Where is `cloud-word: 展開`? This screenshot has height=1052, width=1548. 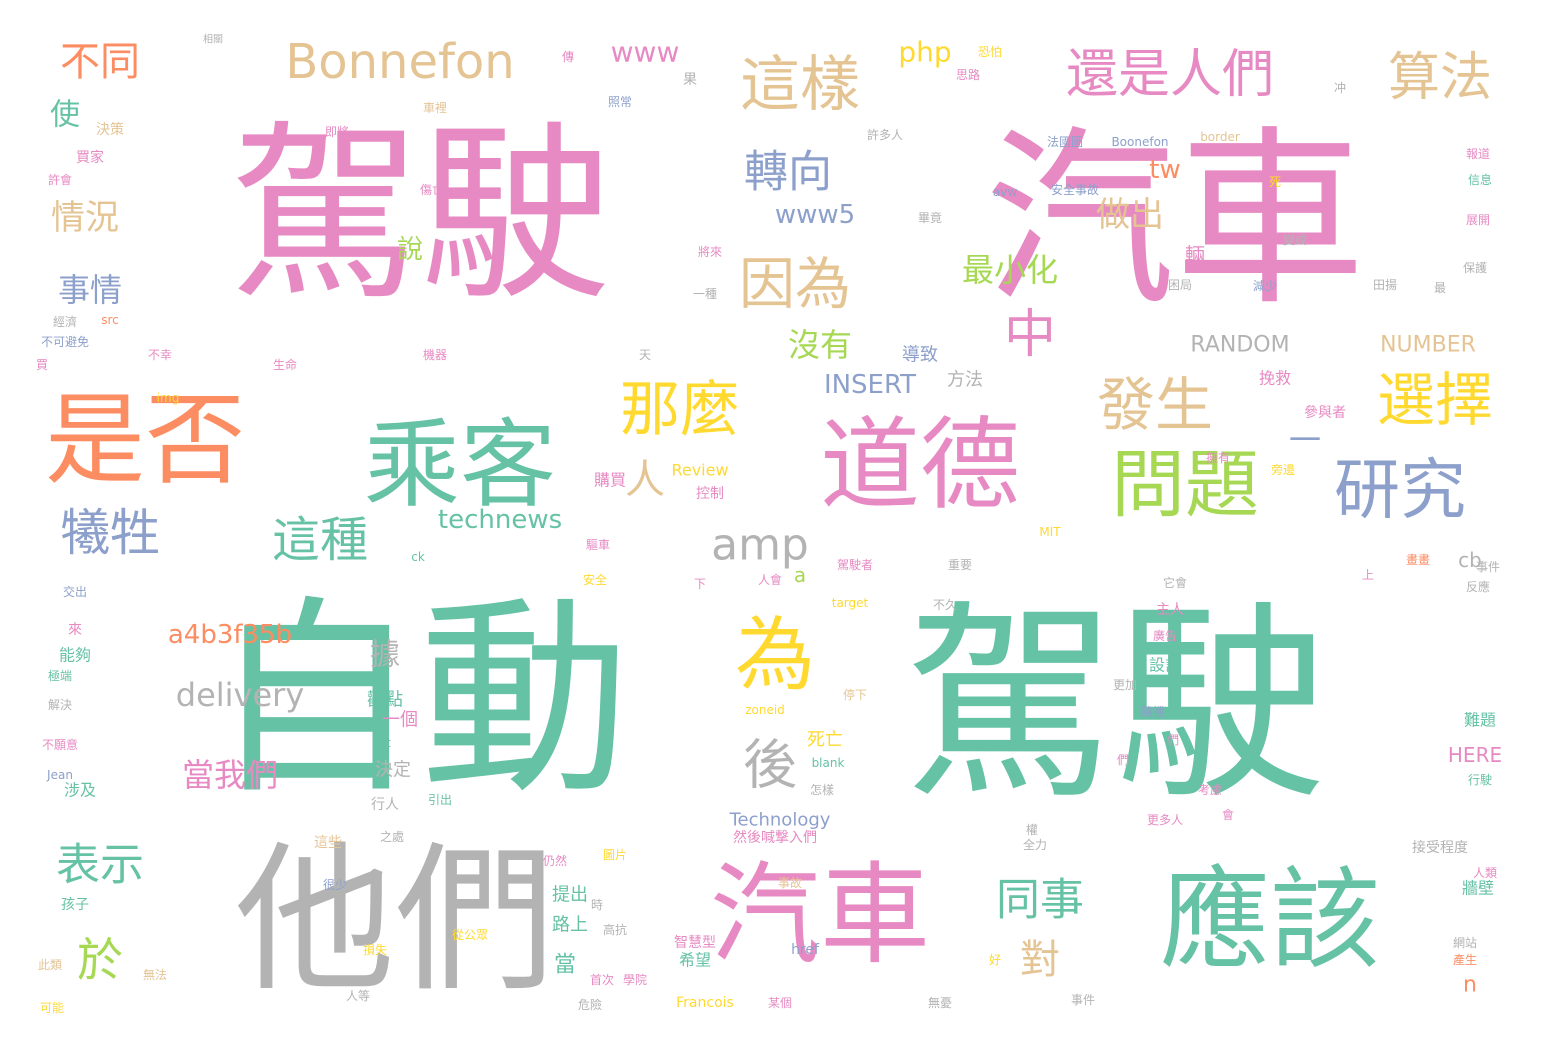
cloud-word: 展開 is located at coordinates (1478, 220).